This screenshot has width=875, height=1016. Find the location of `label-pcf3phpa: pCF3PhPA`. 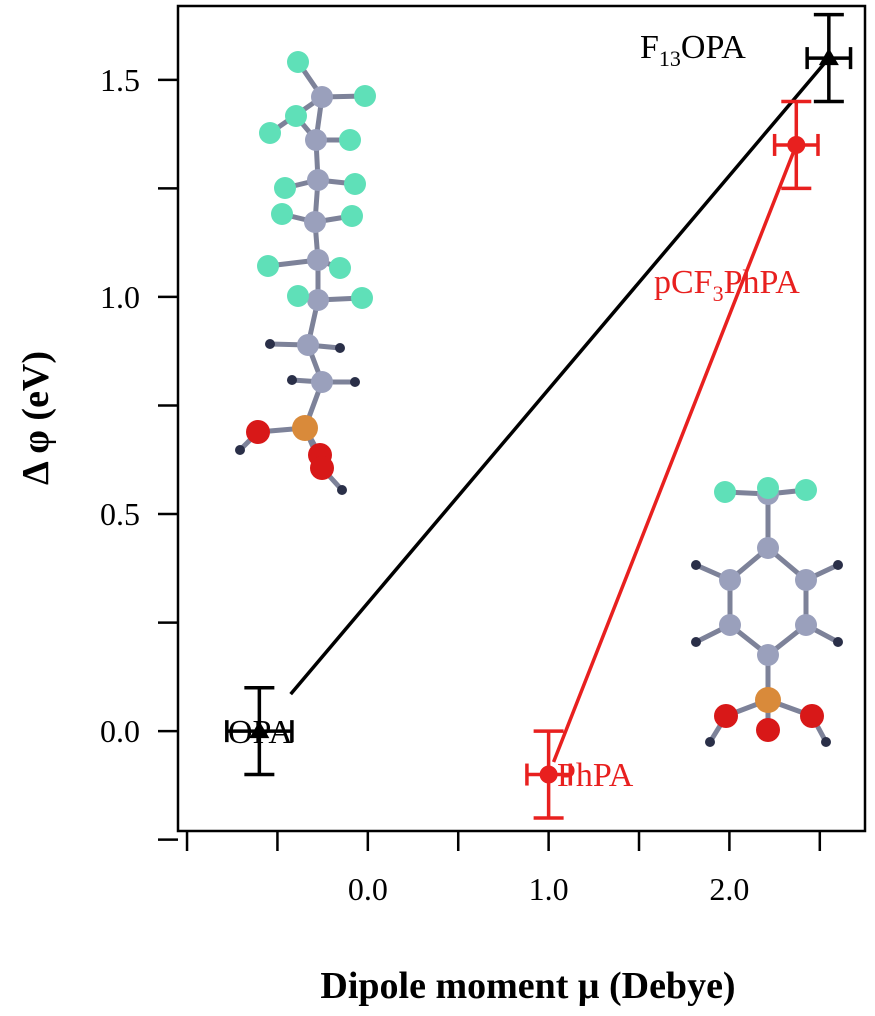

label-pcf3phpa: pCF3PhPA is located at coordinates (727, 285).